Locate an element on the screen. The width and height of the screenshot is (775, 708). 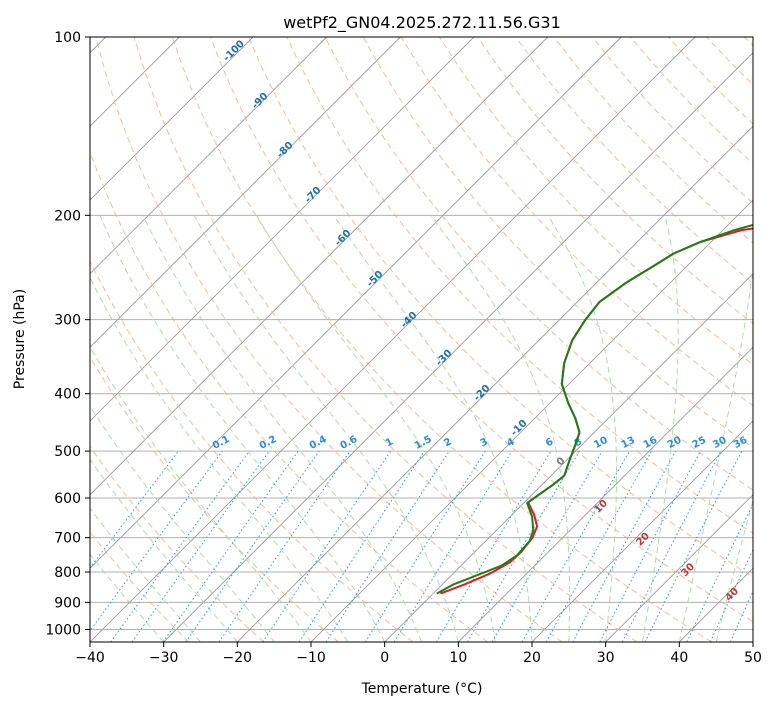
mixing-ratio-label: 4 is located at coordinates (510, 442).